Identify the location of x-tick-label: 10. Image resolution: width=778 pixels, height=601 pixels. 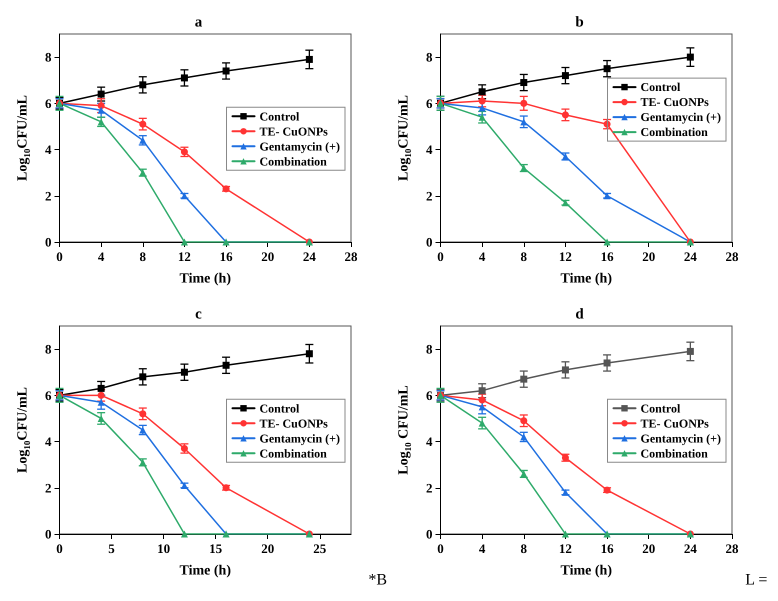
(163, 548).